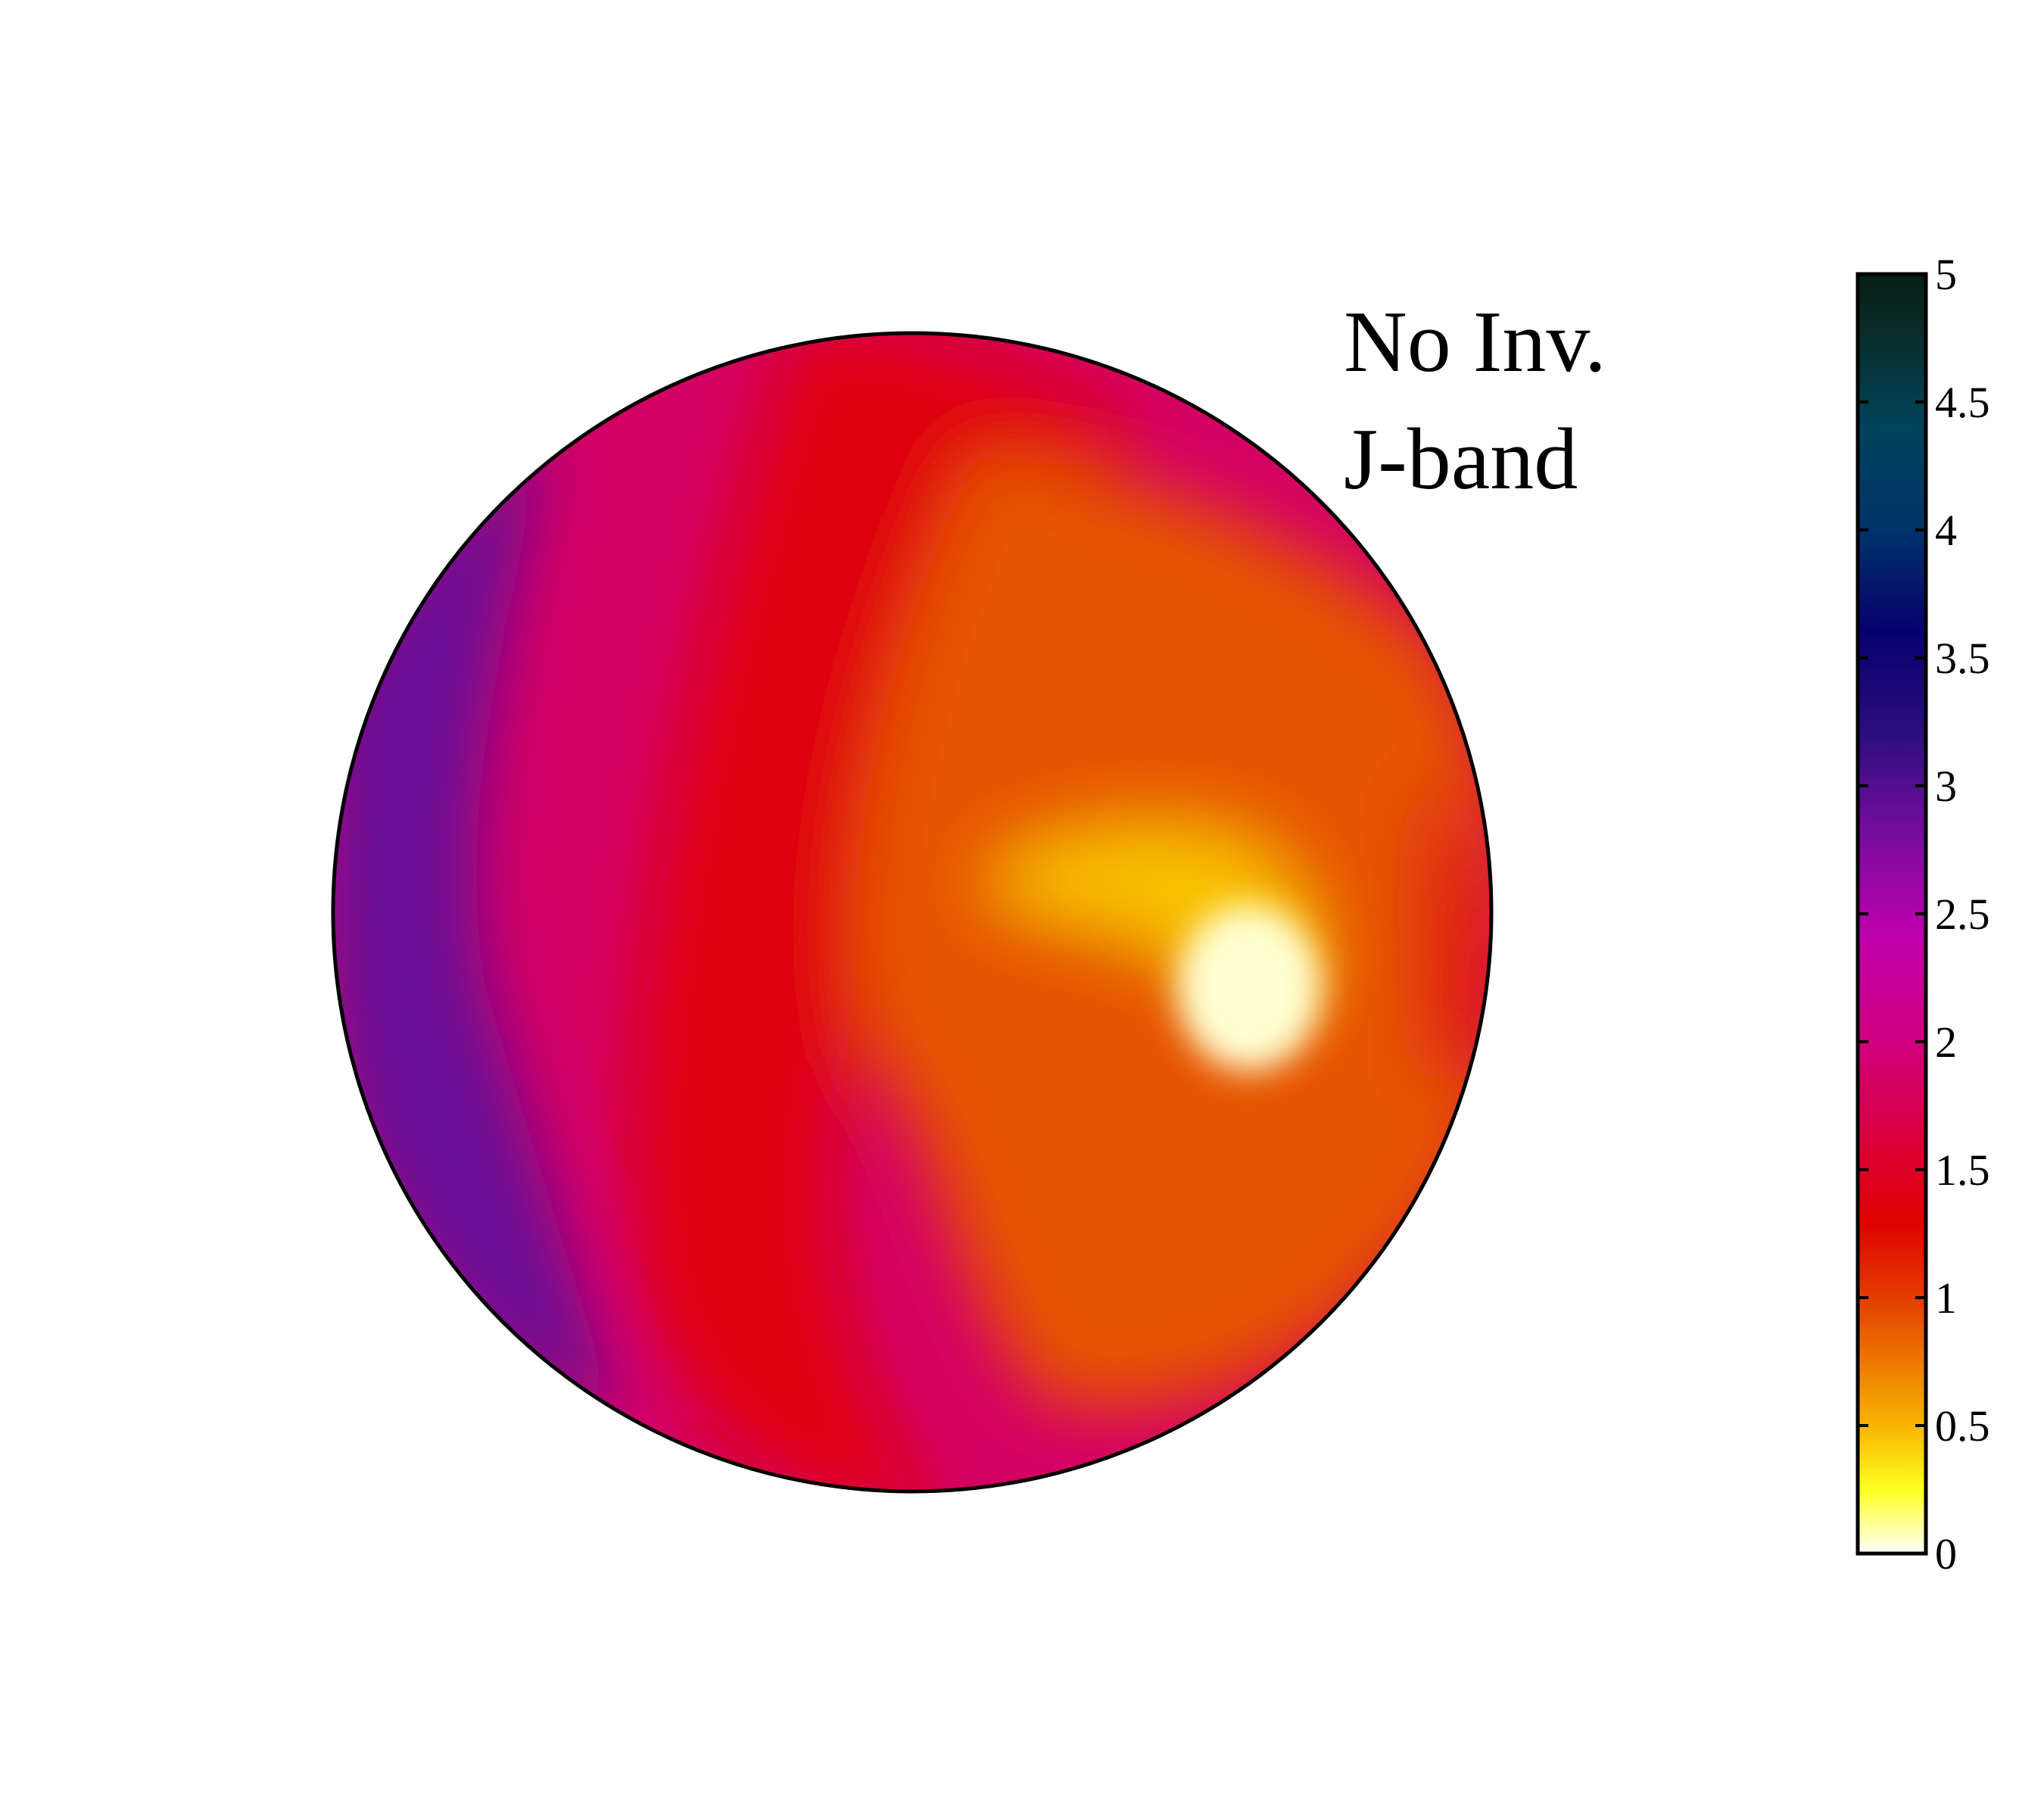 The width and height of the screenshot is (2044, 1817). I want to click on annotation-line-1: No Inv., so click(1475, 342).